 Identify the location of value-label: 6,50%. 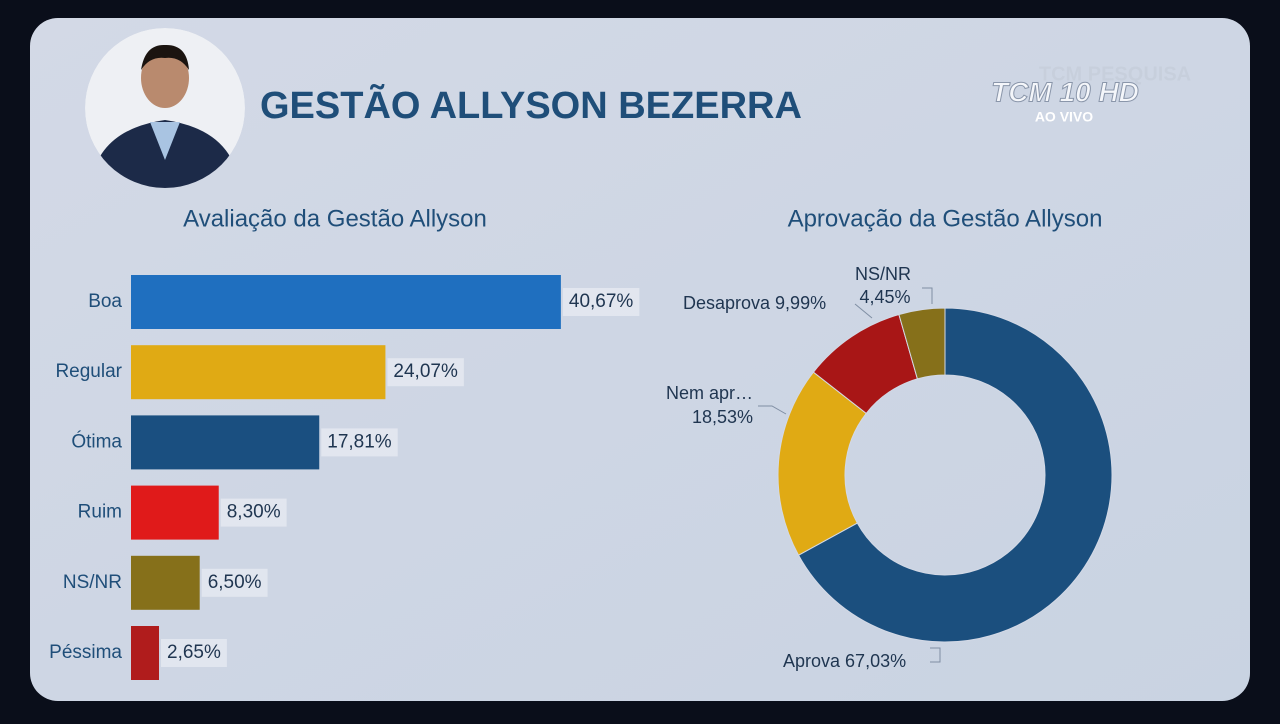
(235, 582).